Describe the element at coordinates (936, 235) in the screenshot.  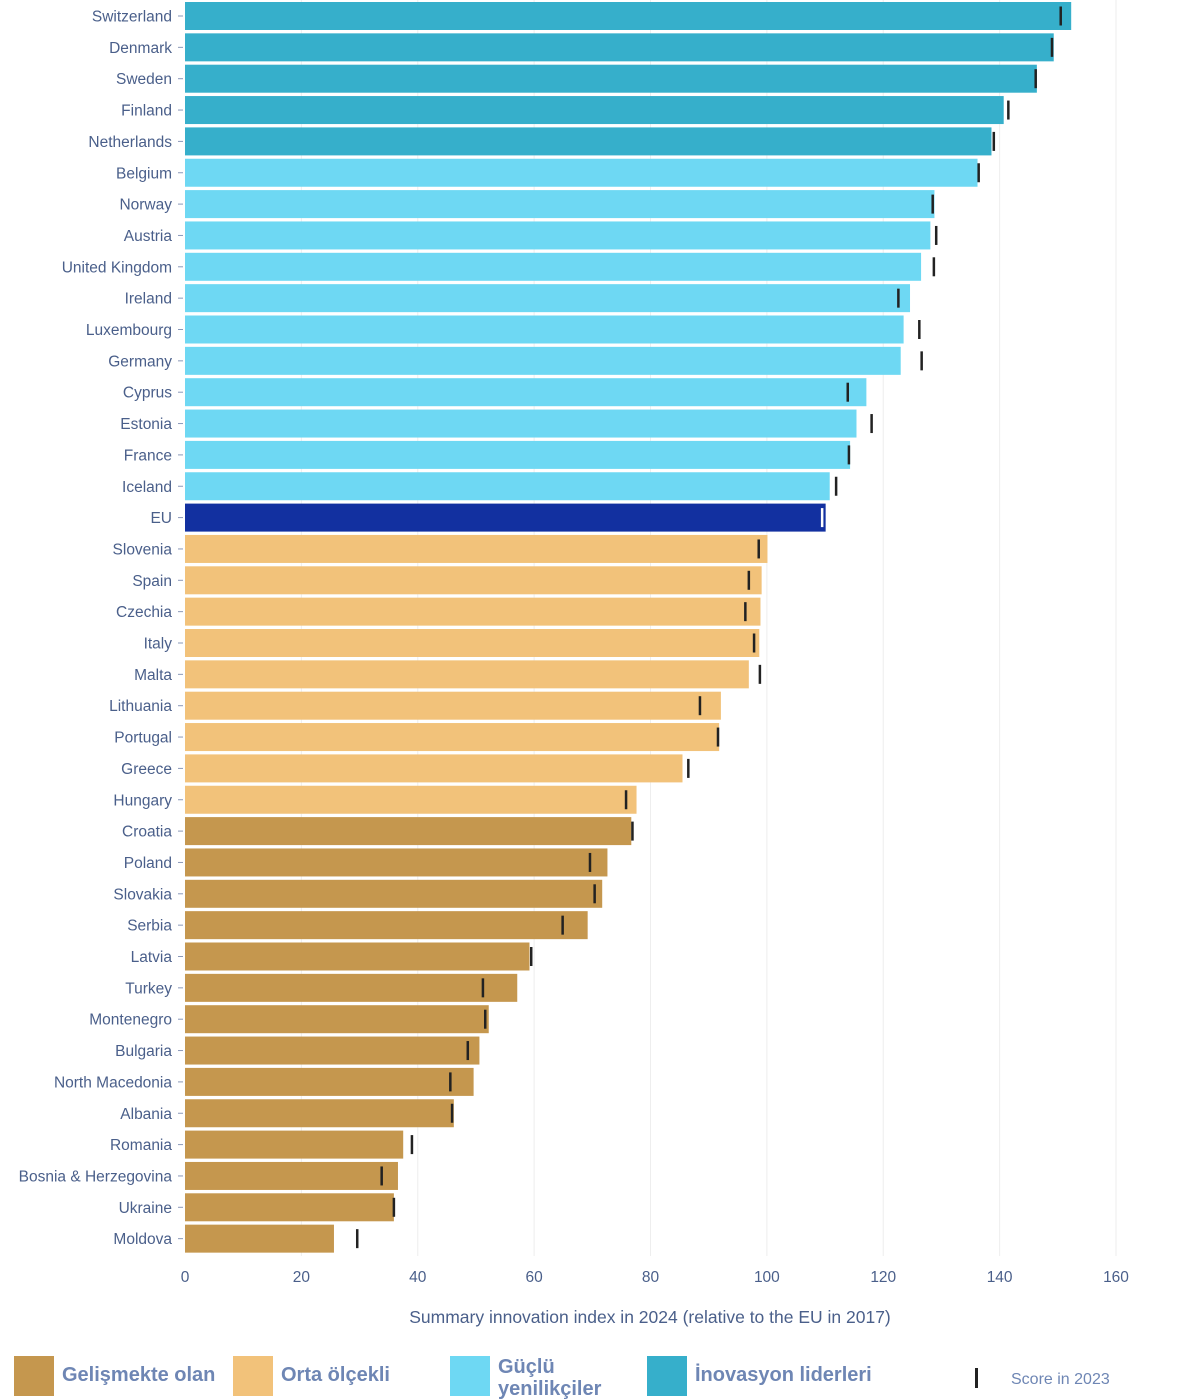
I see `marker-2023-austria` at that location.